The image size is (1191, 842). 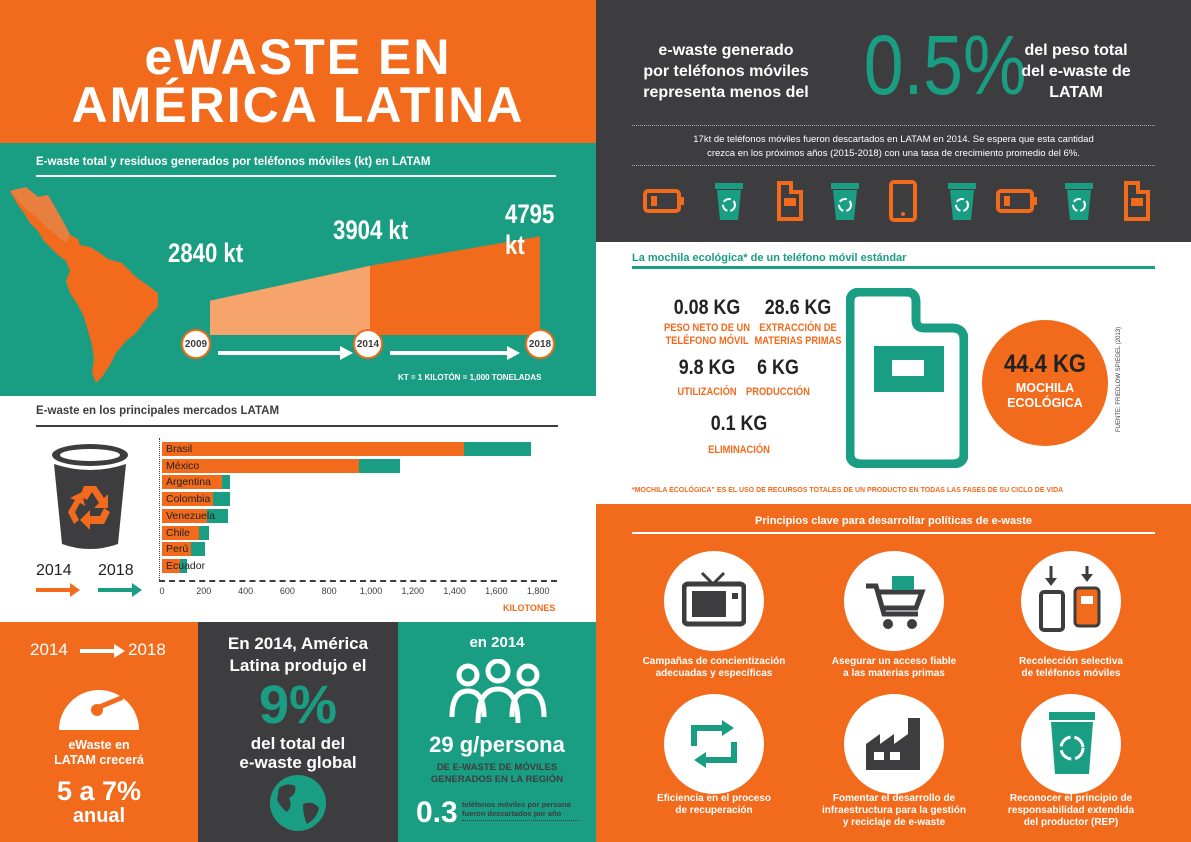 I want to click on phones-text-2: fueron descartados por año, so click(x=512, y=813).